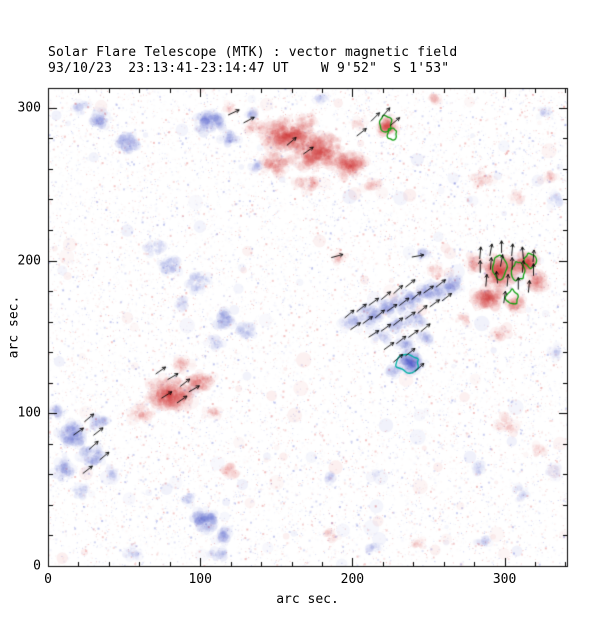 The width and height of the screenshot is (612, 617). What do you see at coordinates (352, 579) in the screenshot?
I see `x-tick-label: 200` at bounding box center [352, 579].